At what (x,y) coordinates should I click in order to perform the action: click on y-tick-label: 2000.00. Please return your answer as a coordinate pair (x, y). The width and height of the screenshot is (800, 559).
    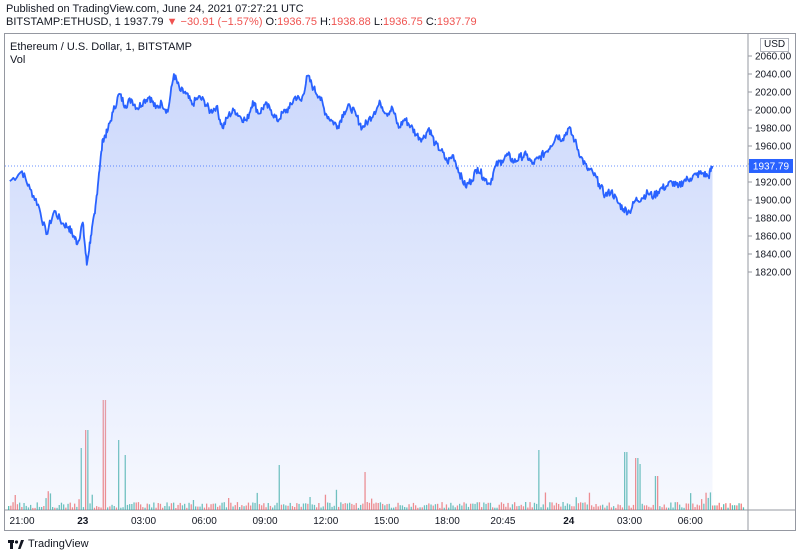
    Looking at the image, I should click on (773, 111).